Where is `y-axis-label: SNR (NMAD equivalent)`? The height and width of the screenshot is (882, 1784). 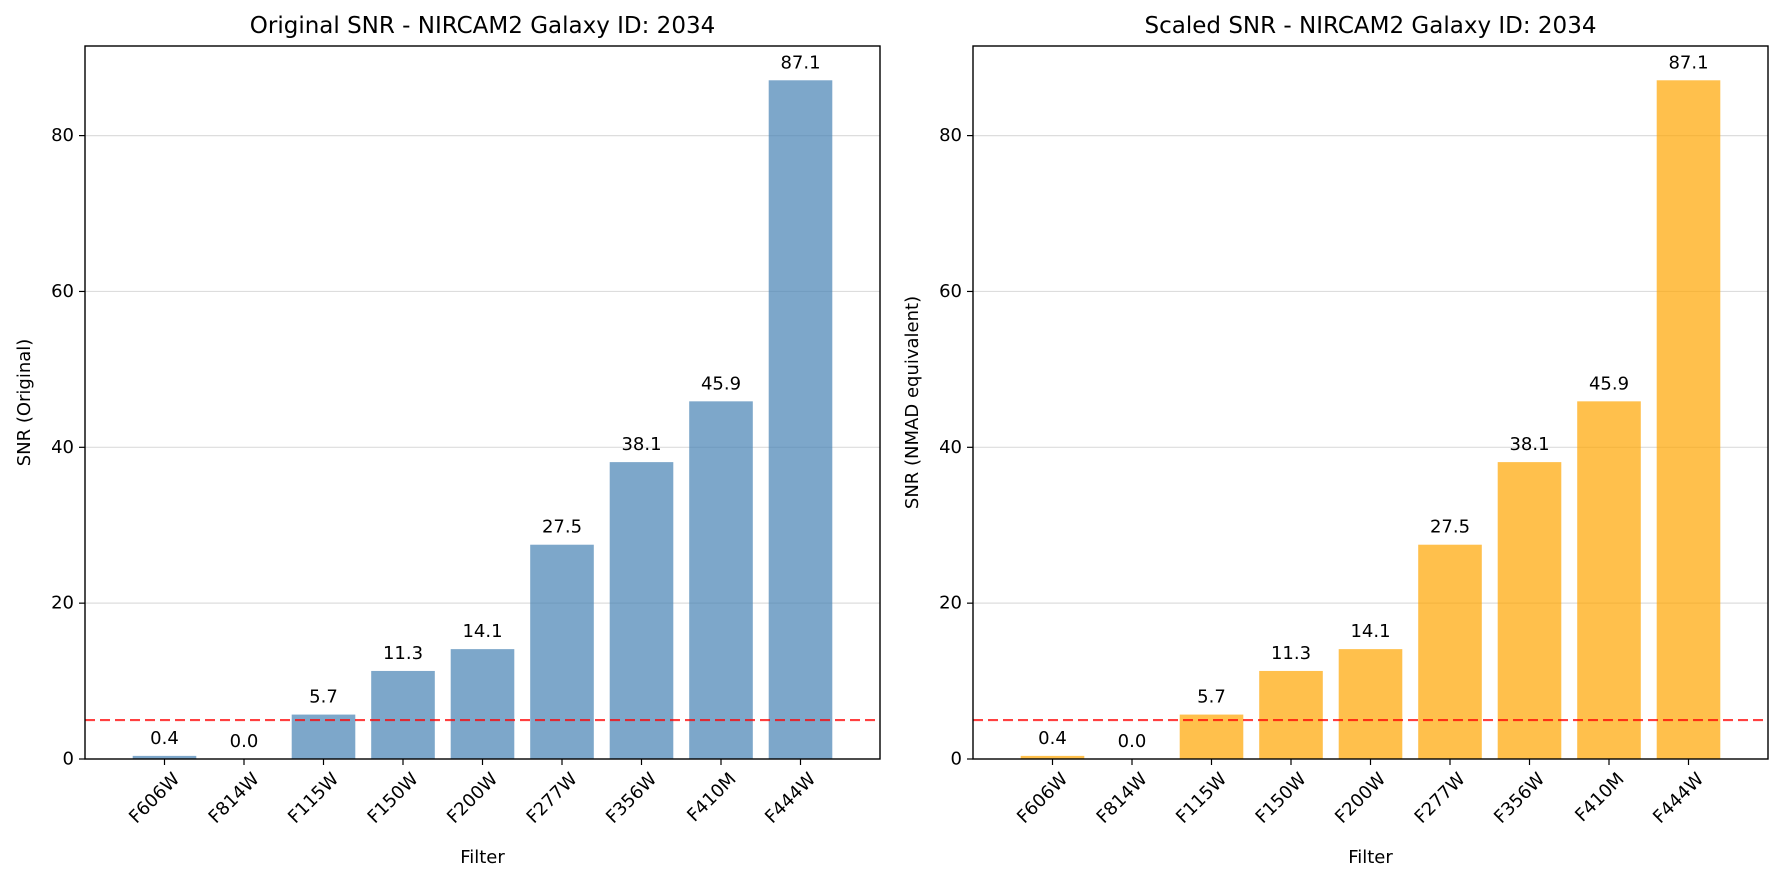
y-axis-label: SNR (NMAD equivalent) is located at coordinates (912, 402).